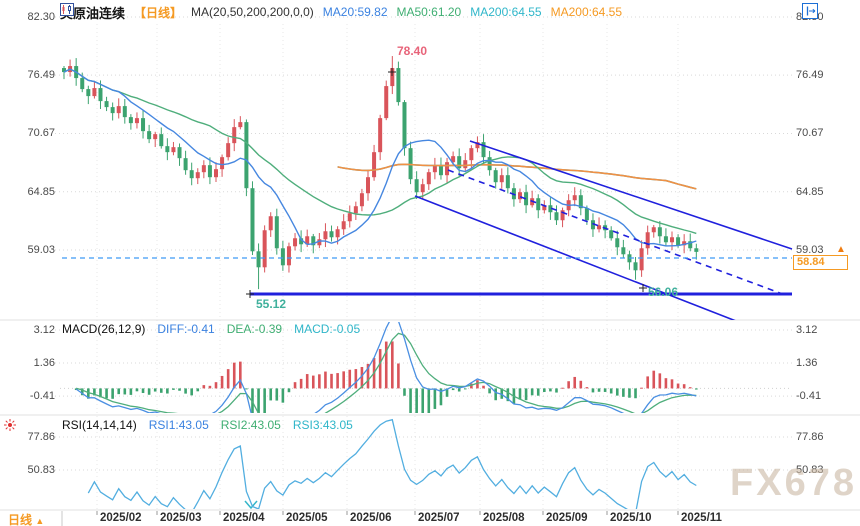 Image resolution: width=860 pixels, height=526 pixels. Describe the element at coordinates (252, 12) in the screenshot. I see `ma-settings: MA(20,50,200,200,0,0)` at that location.